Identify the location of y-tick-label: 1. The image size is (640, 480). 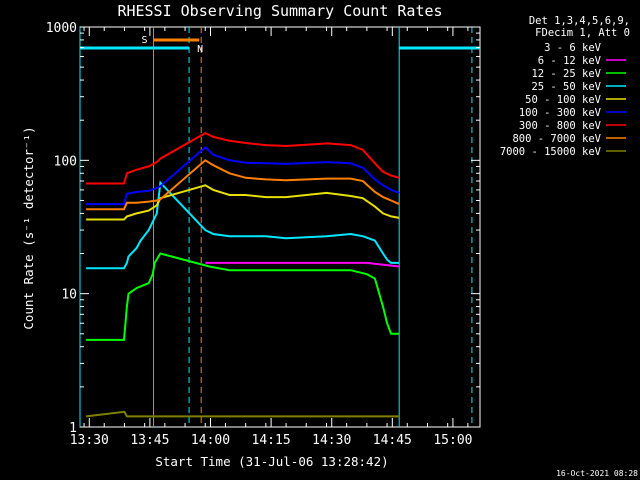
(73, 428).